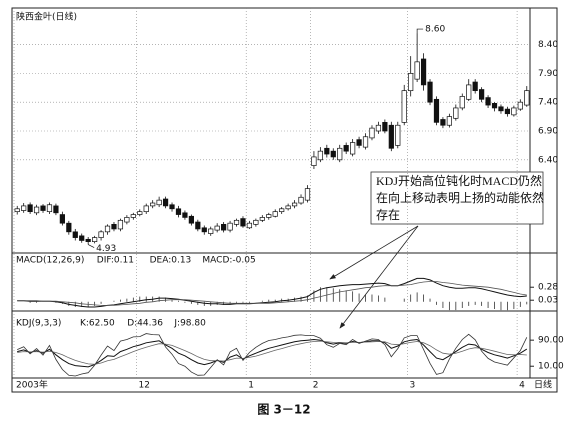 This screenshot has height=425, width=569. What do you see at coordinates (115, 261) in the screenshot?
I see `readout: DIF:0.11` at bounding box center [115, 261].